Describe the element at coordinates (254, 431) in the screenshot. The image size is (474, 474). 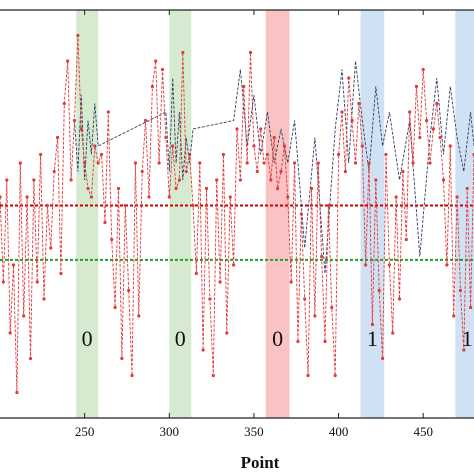
I see `x-tick-label: 350` at that location.